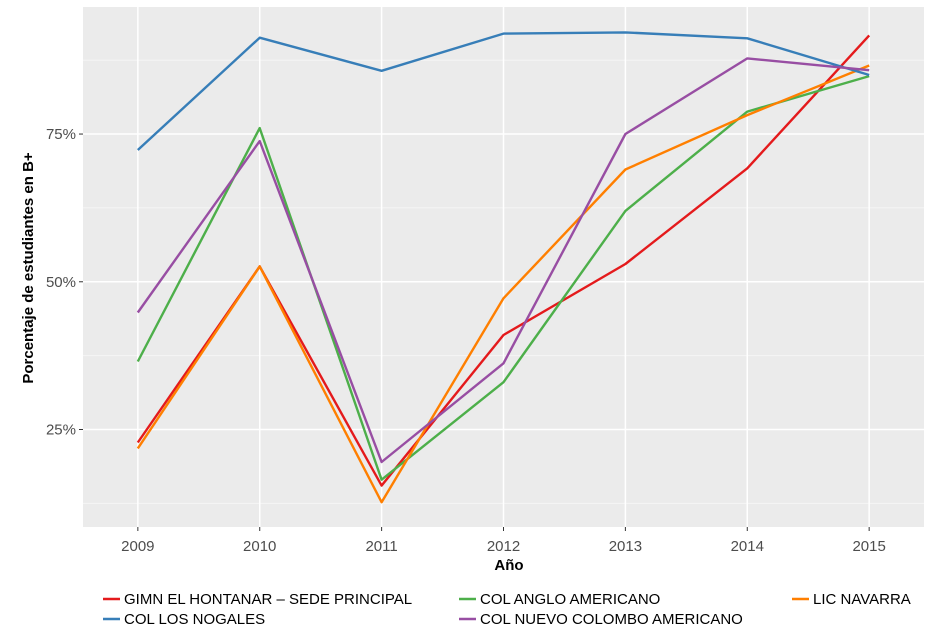 This screenshot has height=629, width=930. I want to click on x-tick-label: 2014, so click(747, 546).